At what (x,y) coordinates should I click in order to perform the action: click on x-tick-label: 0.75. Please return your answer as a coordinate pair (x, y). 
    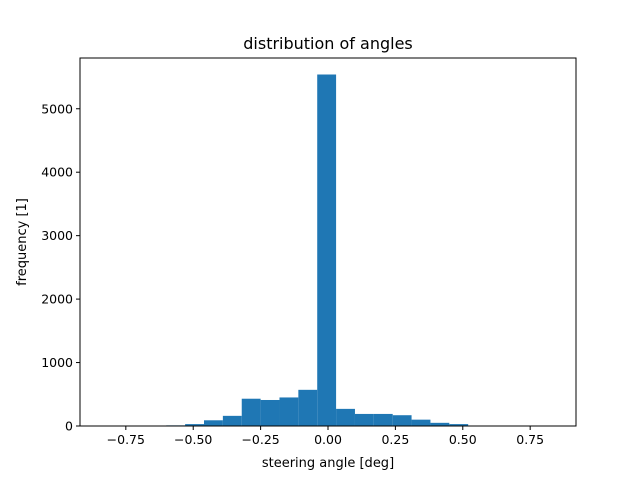
    Looking at the image, I should click on (530, 439).